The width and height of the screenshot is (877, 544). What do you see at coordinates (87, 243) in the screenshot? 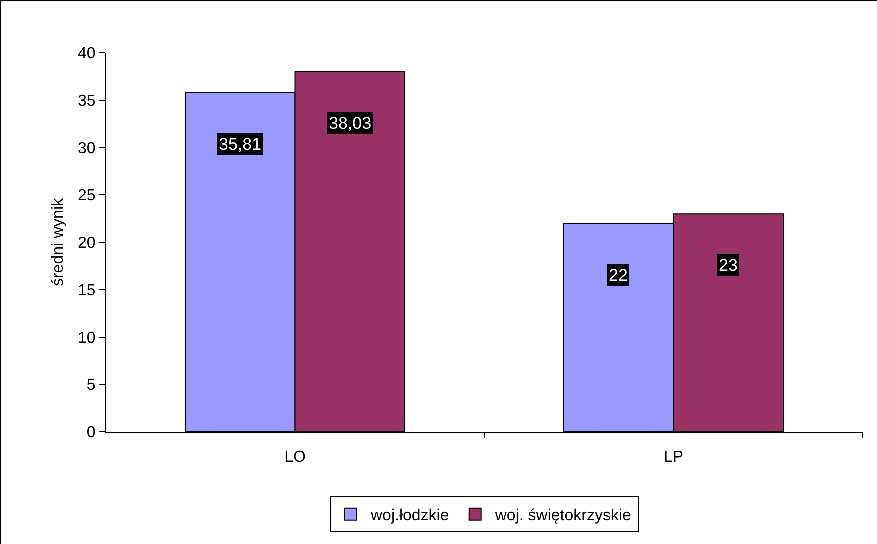
I see `y-tick-label: 20` at bounding box center [87, 243].